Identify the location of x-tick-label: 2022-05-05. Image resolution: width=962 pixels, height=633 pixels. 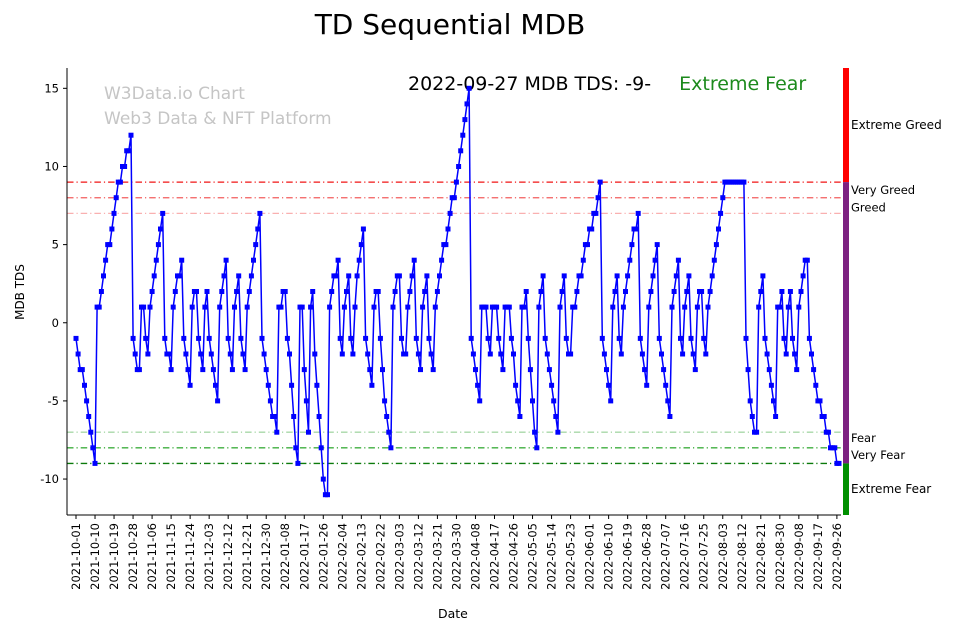
(533, 556).